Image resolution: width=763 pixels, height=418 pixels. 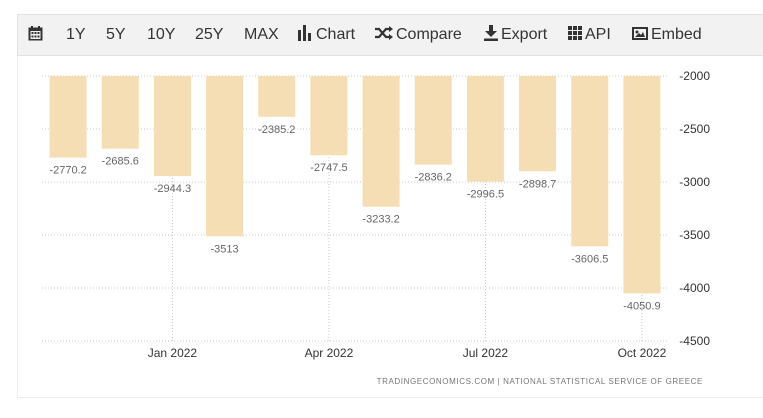 I want to click on grid-icon, so click(x=575, y=33).